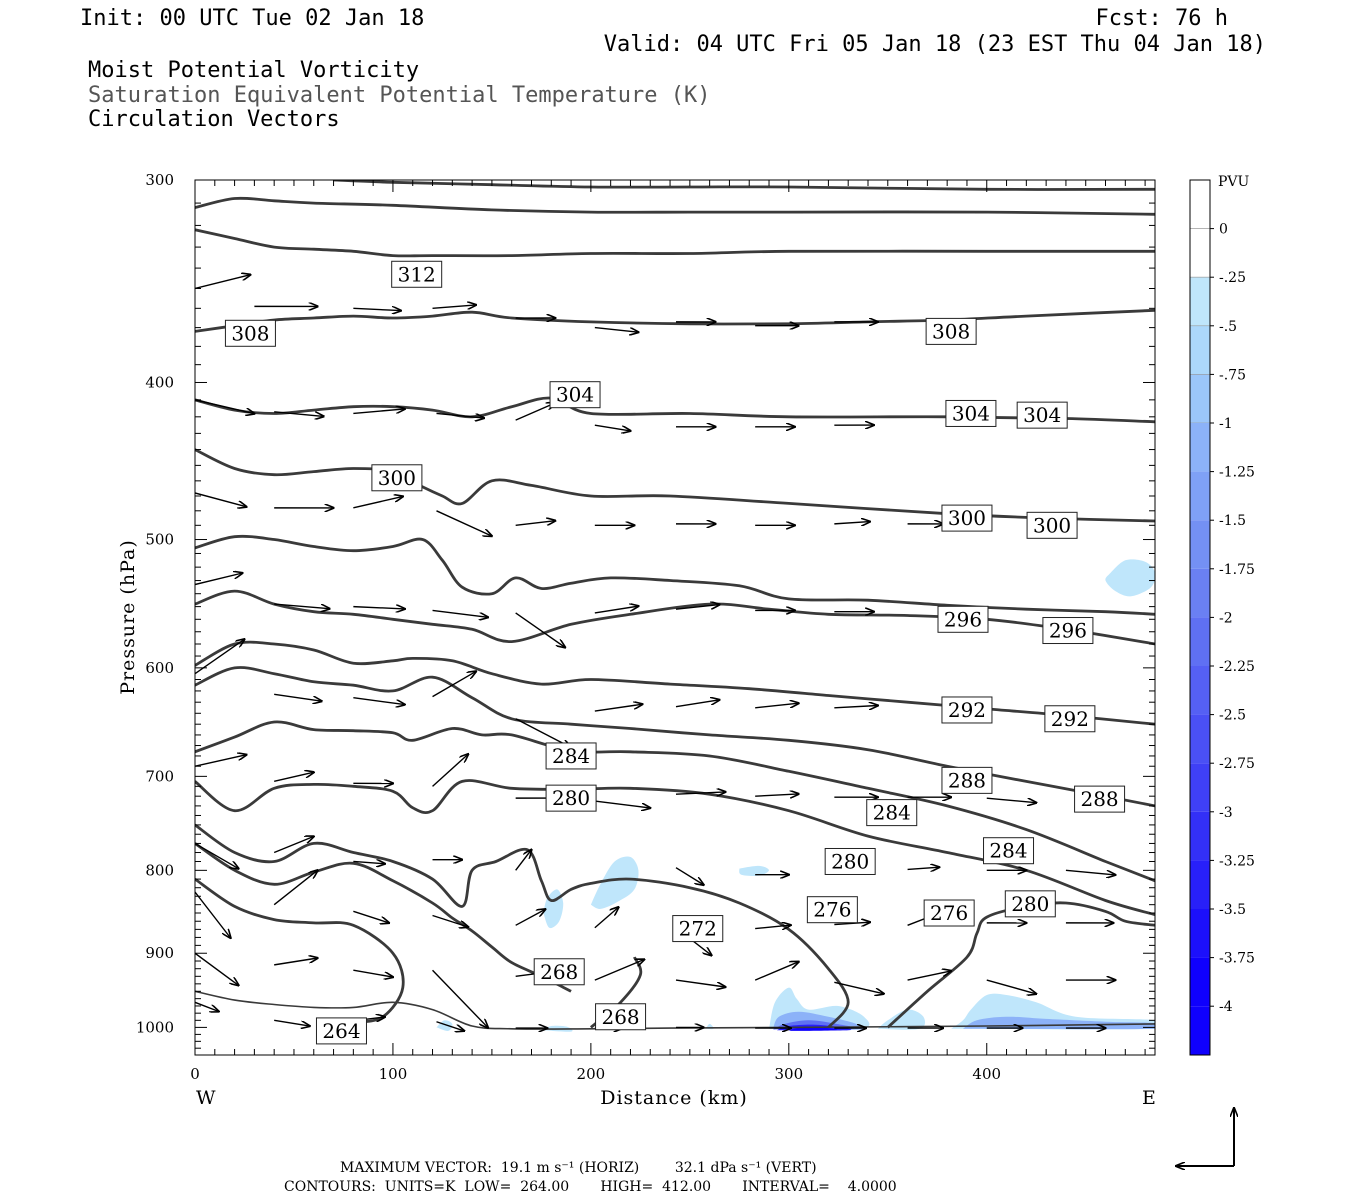 The image size is (1350, 1200). I want to click on contour-label: 268, so click(621, 1017).